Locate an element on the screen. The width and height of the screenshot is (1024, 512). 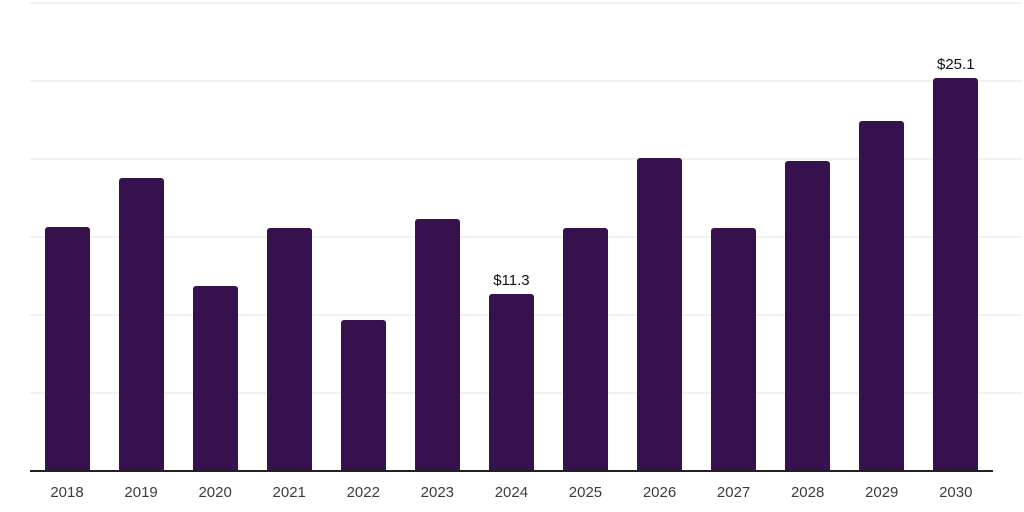
bar-slot-2021 is located at coordinates (289, 349).